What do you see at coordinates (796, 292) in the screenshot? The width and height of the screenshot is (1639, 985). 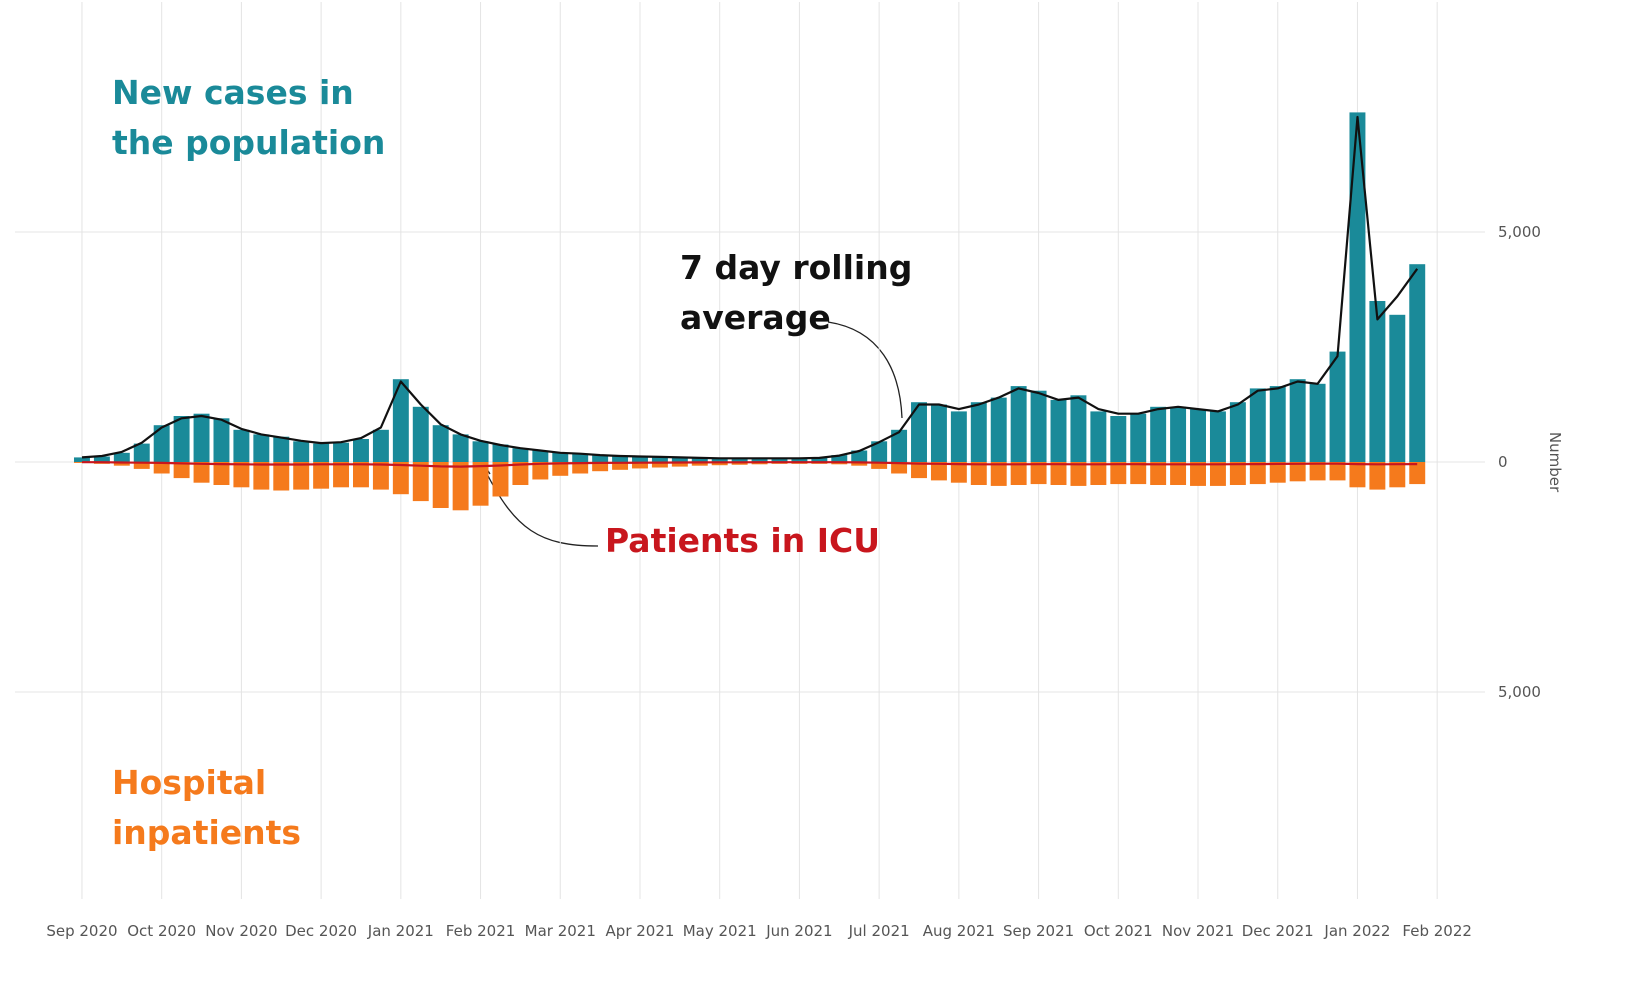 I see `annotation: 7 day rolling average` at bounding box center [796, 292].